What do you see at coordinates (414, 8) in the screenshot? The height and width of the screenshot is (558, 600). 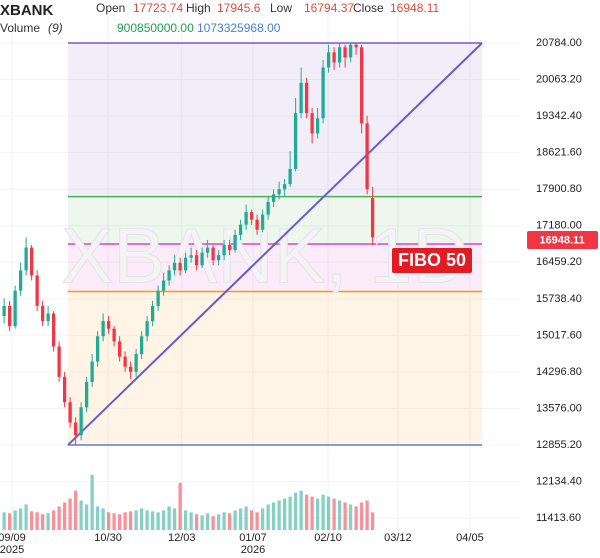 I see `close-value: 16948.11` at bounding box center [414, 8].